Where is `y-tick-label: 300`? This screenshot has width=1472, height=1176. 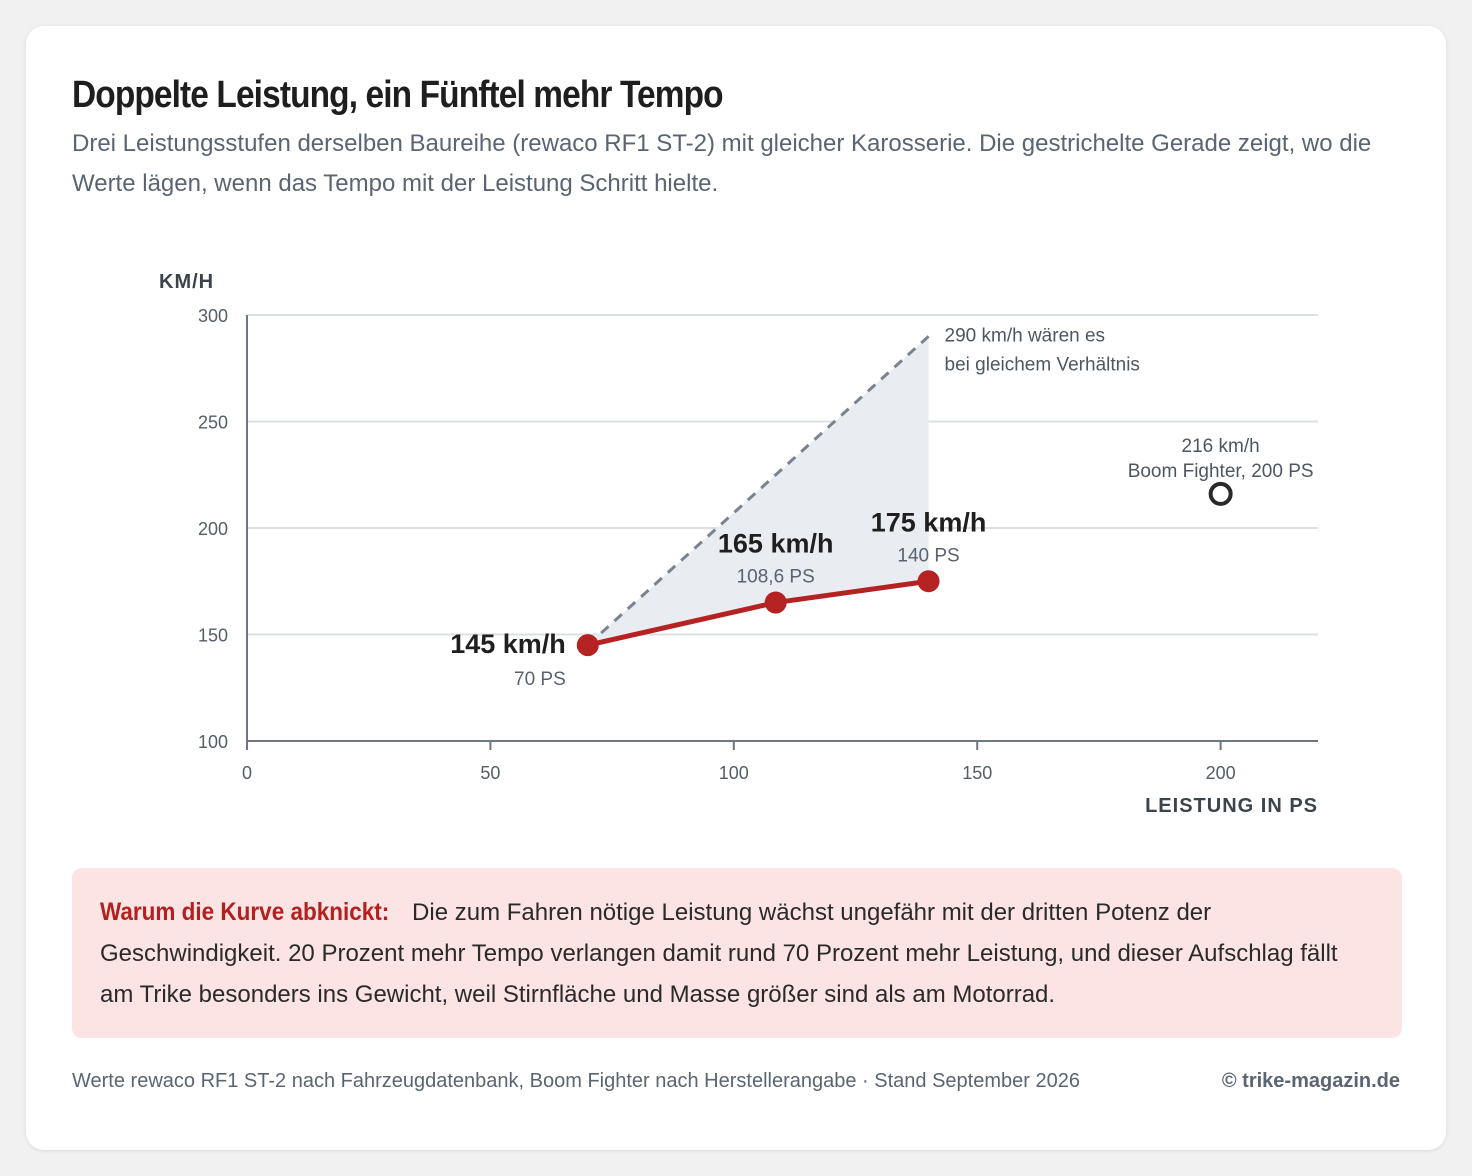 y-tick-label: 300 is located at coordinates (213, 316).